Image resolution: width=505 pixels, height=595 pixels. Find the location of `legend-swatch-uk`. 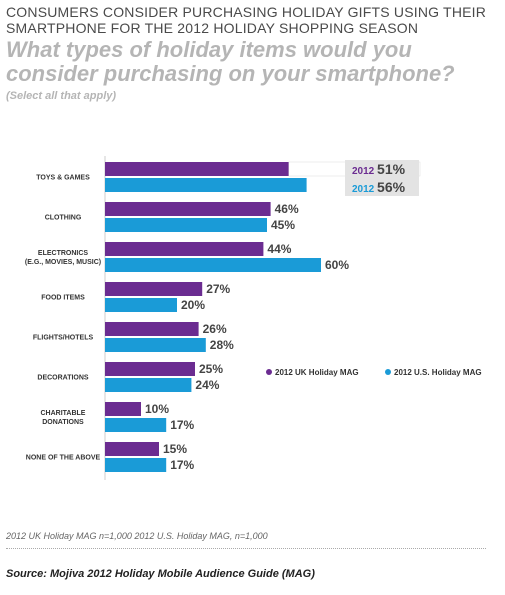

legend-swatch-uk is located at coordinates (269, 372).